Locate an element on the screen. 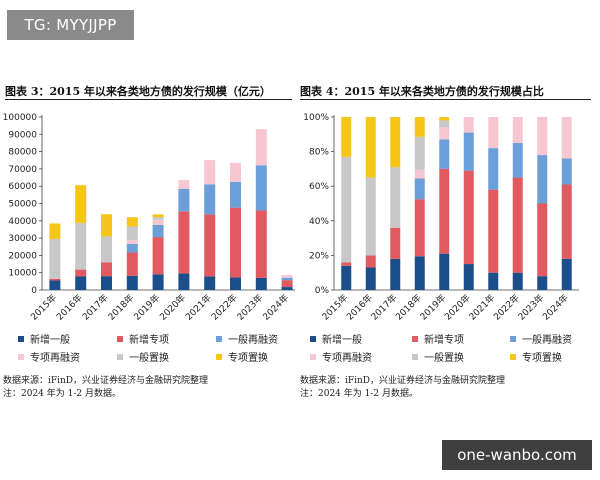  chart-4-title: 图表 4：2015 年以来各类地方债的发行规模占比 is located at coordinates (422, 91).